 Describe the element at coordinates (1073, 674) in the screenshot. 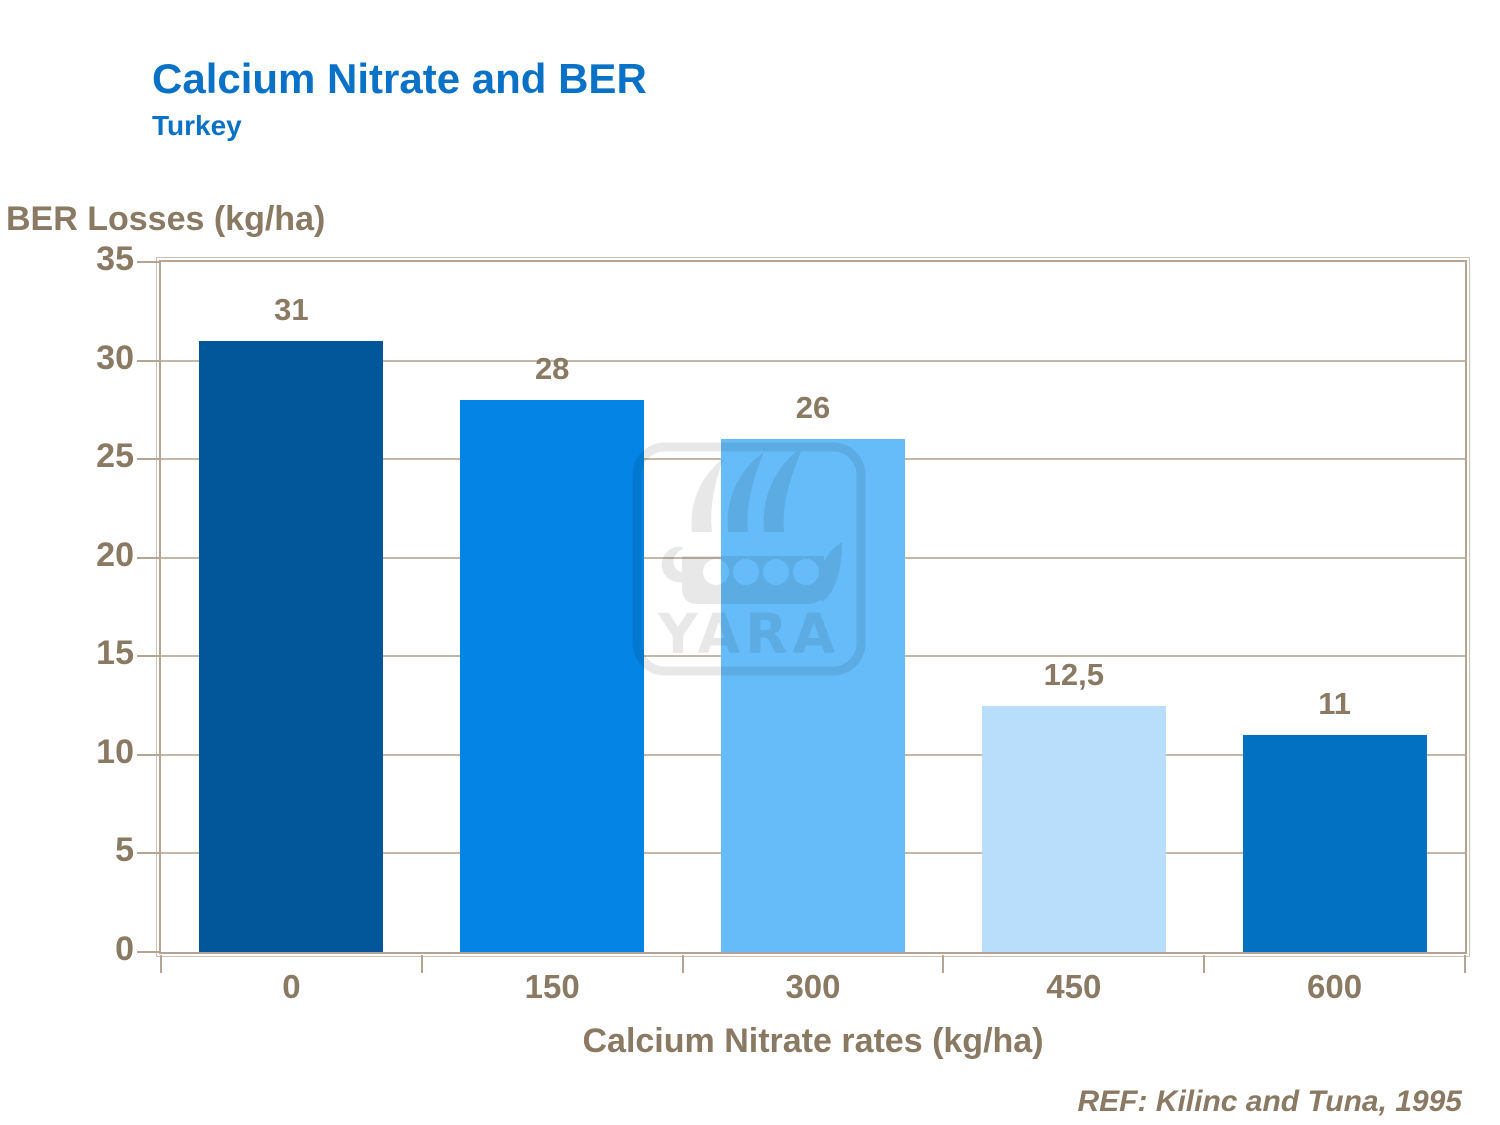

I see `bar-value-label: 12,5` at that location.